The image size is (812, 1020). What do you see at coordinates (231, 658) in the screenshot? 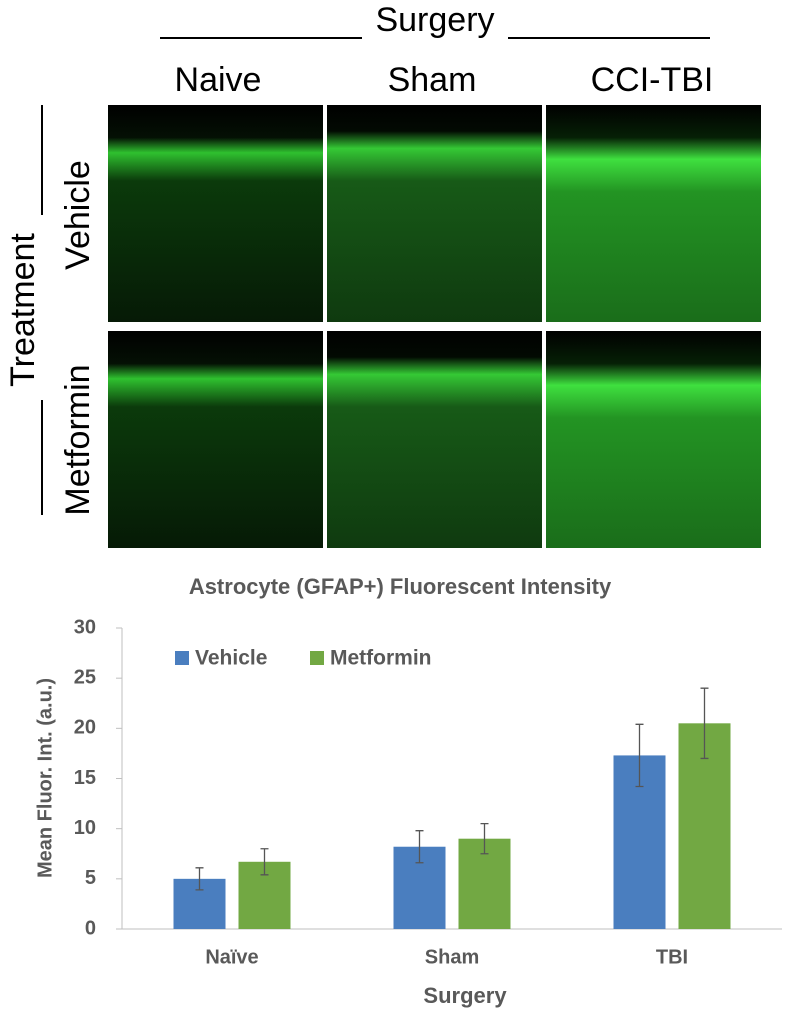
I see `legend-label: Vehicle` at bounding box center [231, 658].